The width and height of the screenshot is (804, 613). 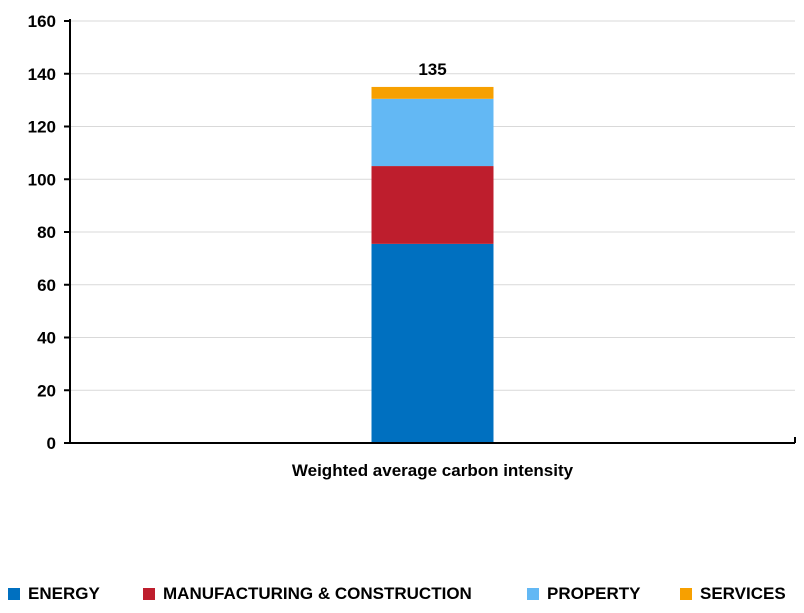 What do you see at coordinates (42, 179) in the screenshot?
I see `y-tick-label: 100` at bounding box center [42, 179].